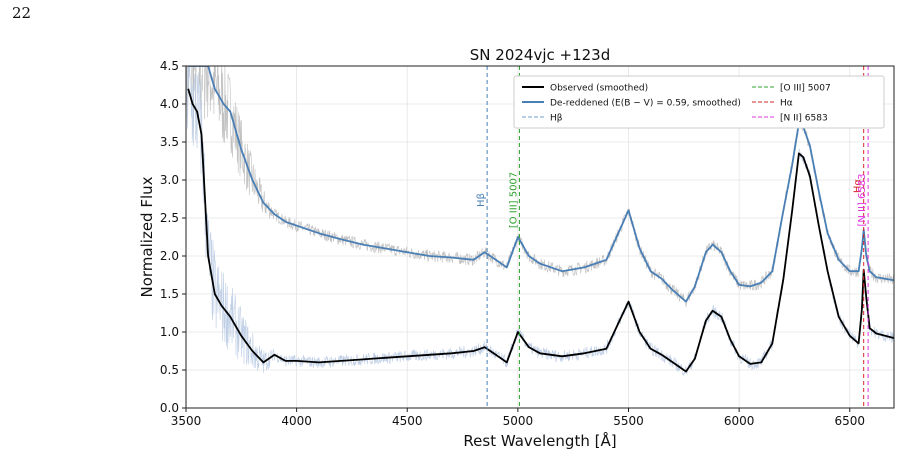  What do you see at coordinates (513, 200) in the screenshot?
I see `emission-line-label: [O III] 5007` at bounding box center [513, 200].